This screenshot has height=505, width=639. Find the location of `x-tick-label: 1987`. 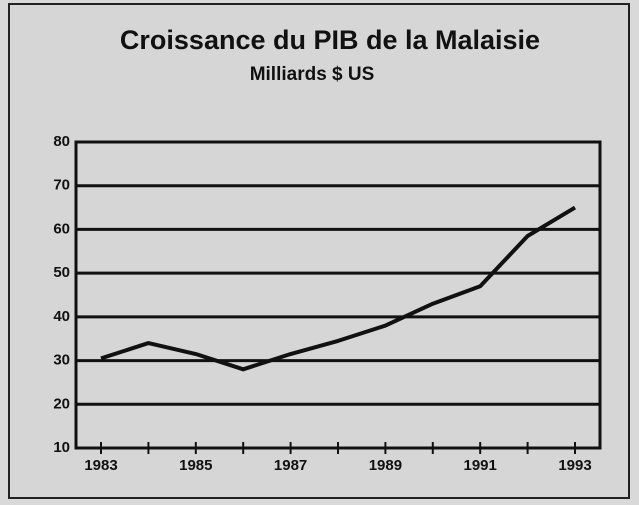

x-tick-label: 1987 is located at coordinates (290, 465).